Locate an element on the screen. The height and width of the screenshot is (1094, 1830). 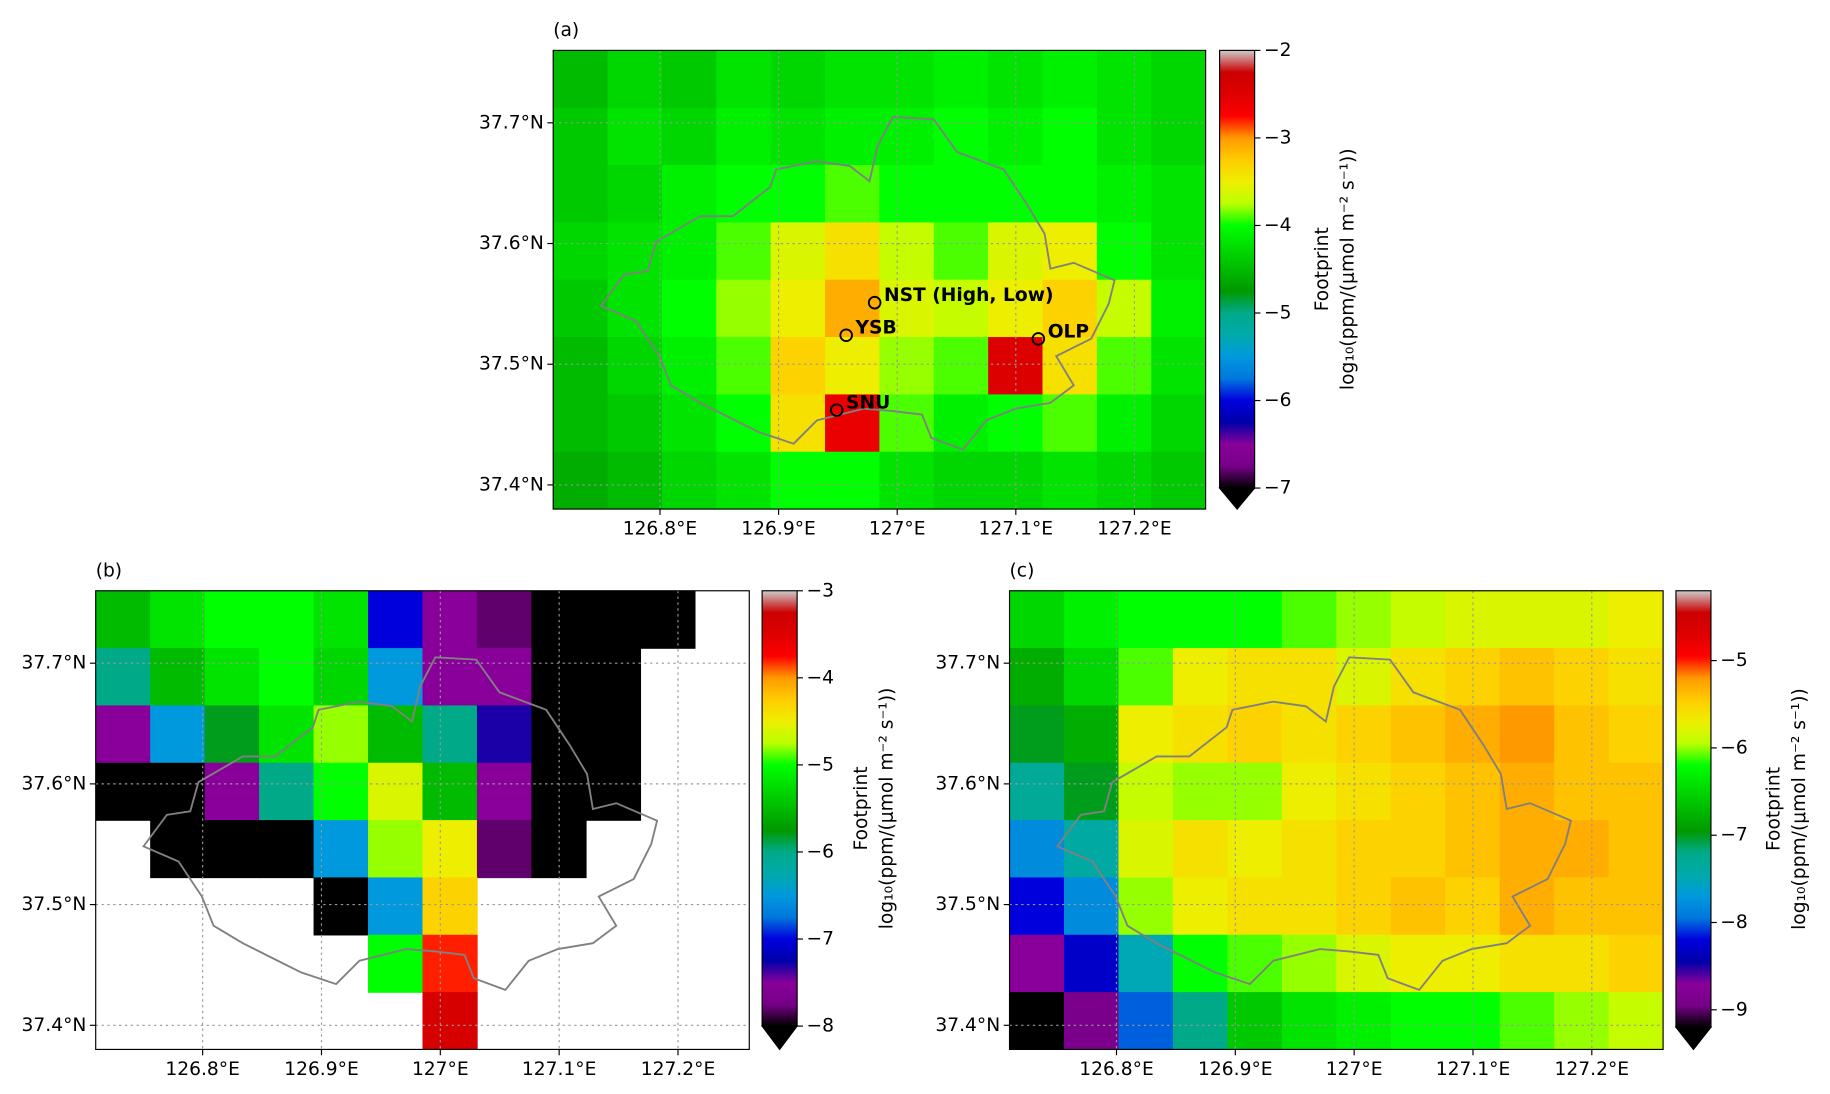
y-tick-label: 37.7°N is located at coordinates (54, 663).